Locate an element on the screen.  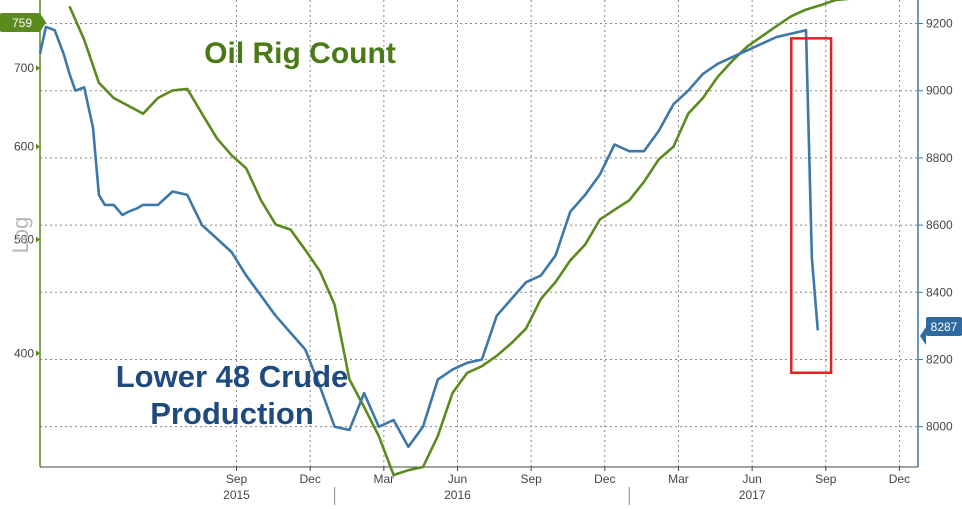
right-tick-label: 8600 is located at coordinates (939, 225).